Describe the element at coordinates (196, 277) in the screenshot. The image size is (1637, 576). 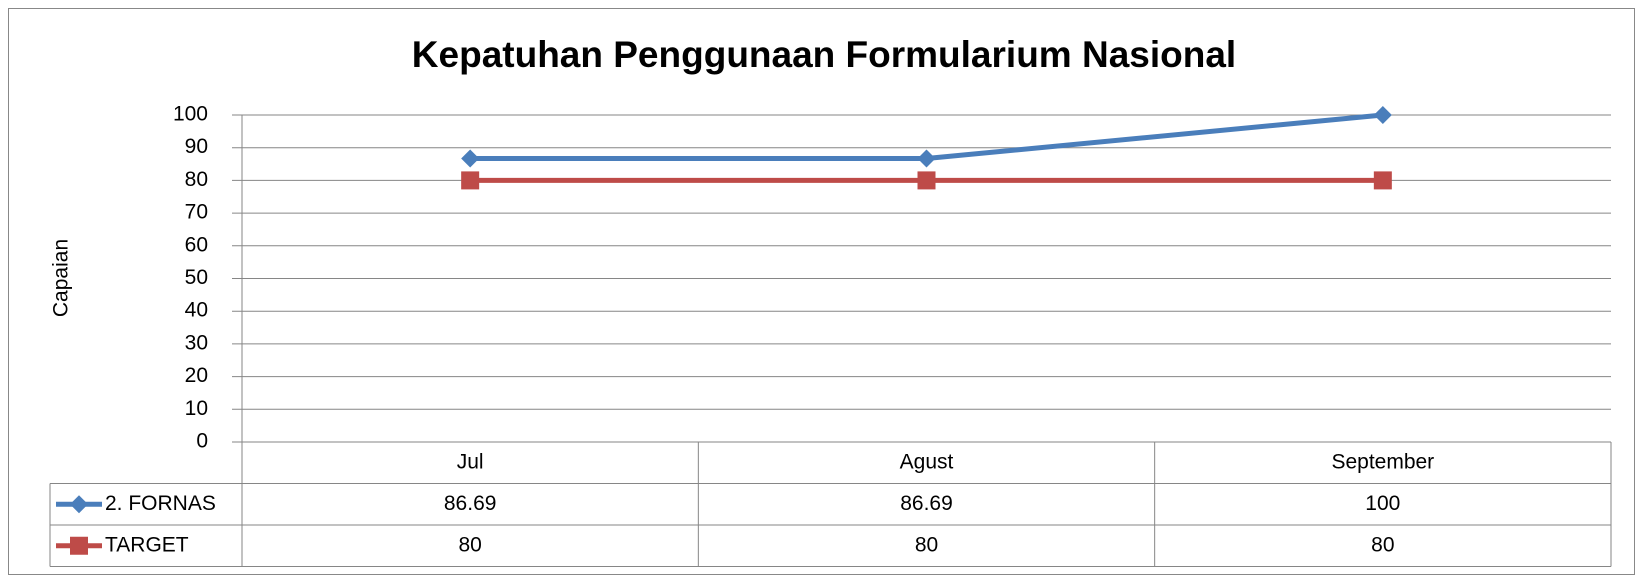
I see `y-tick-label: 50` at that location.